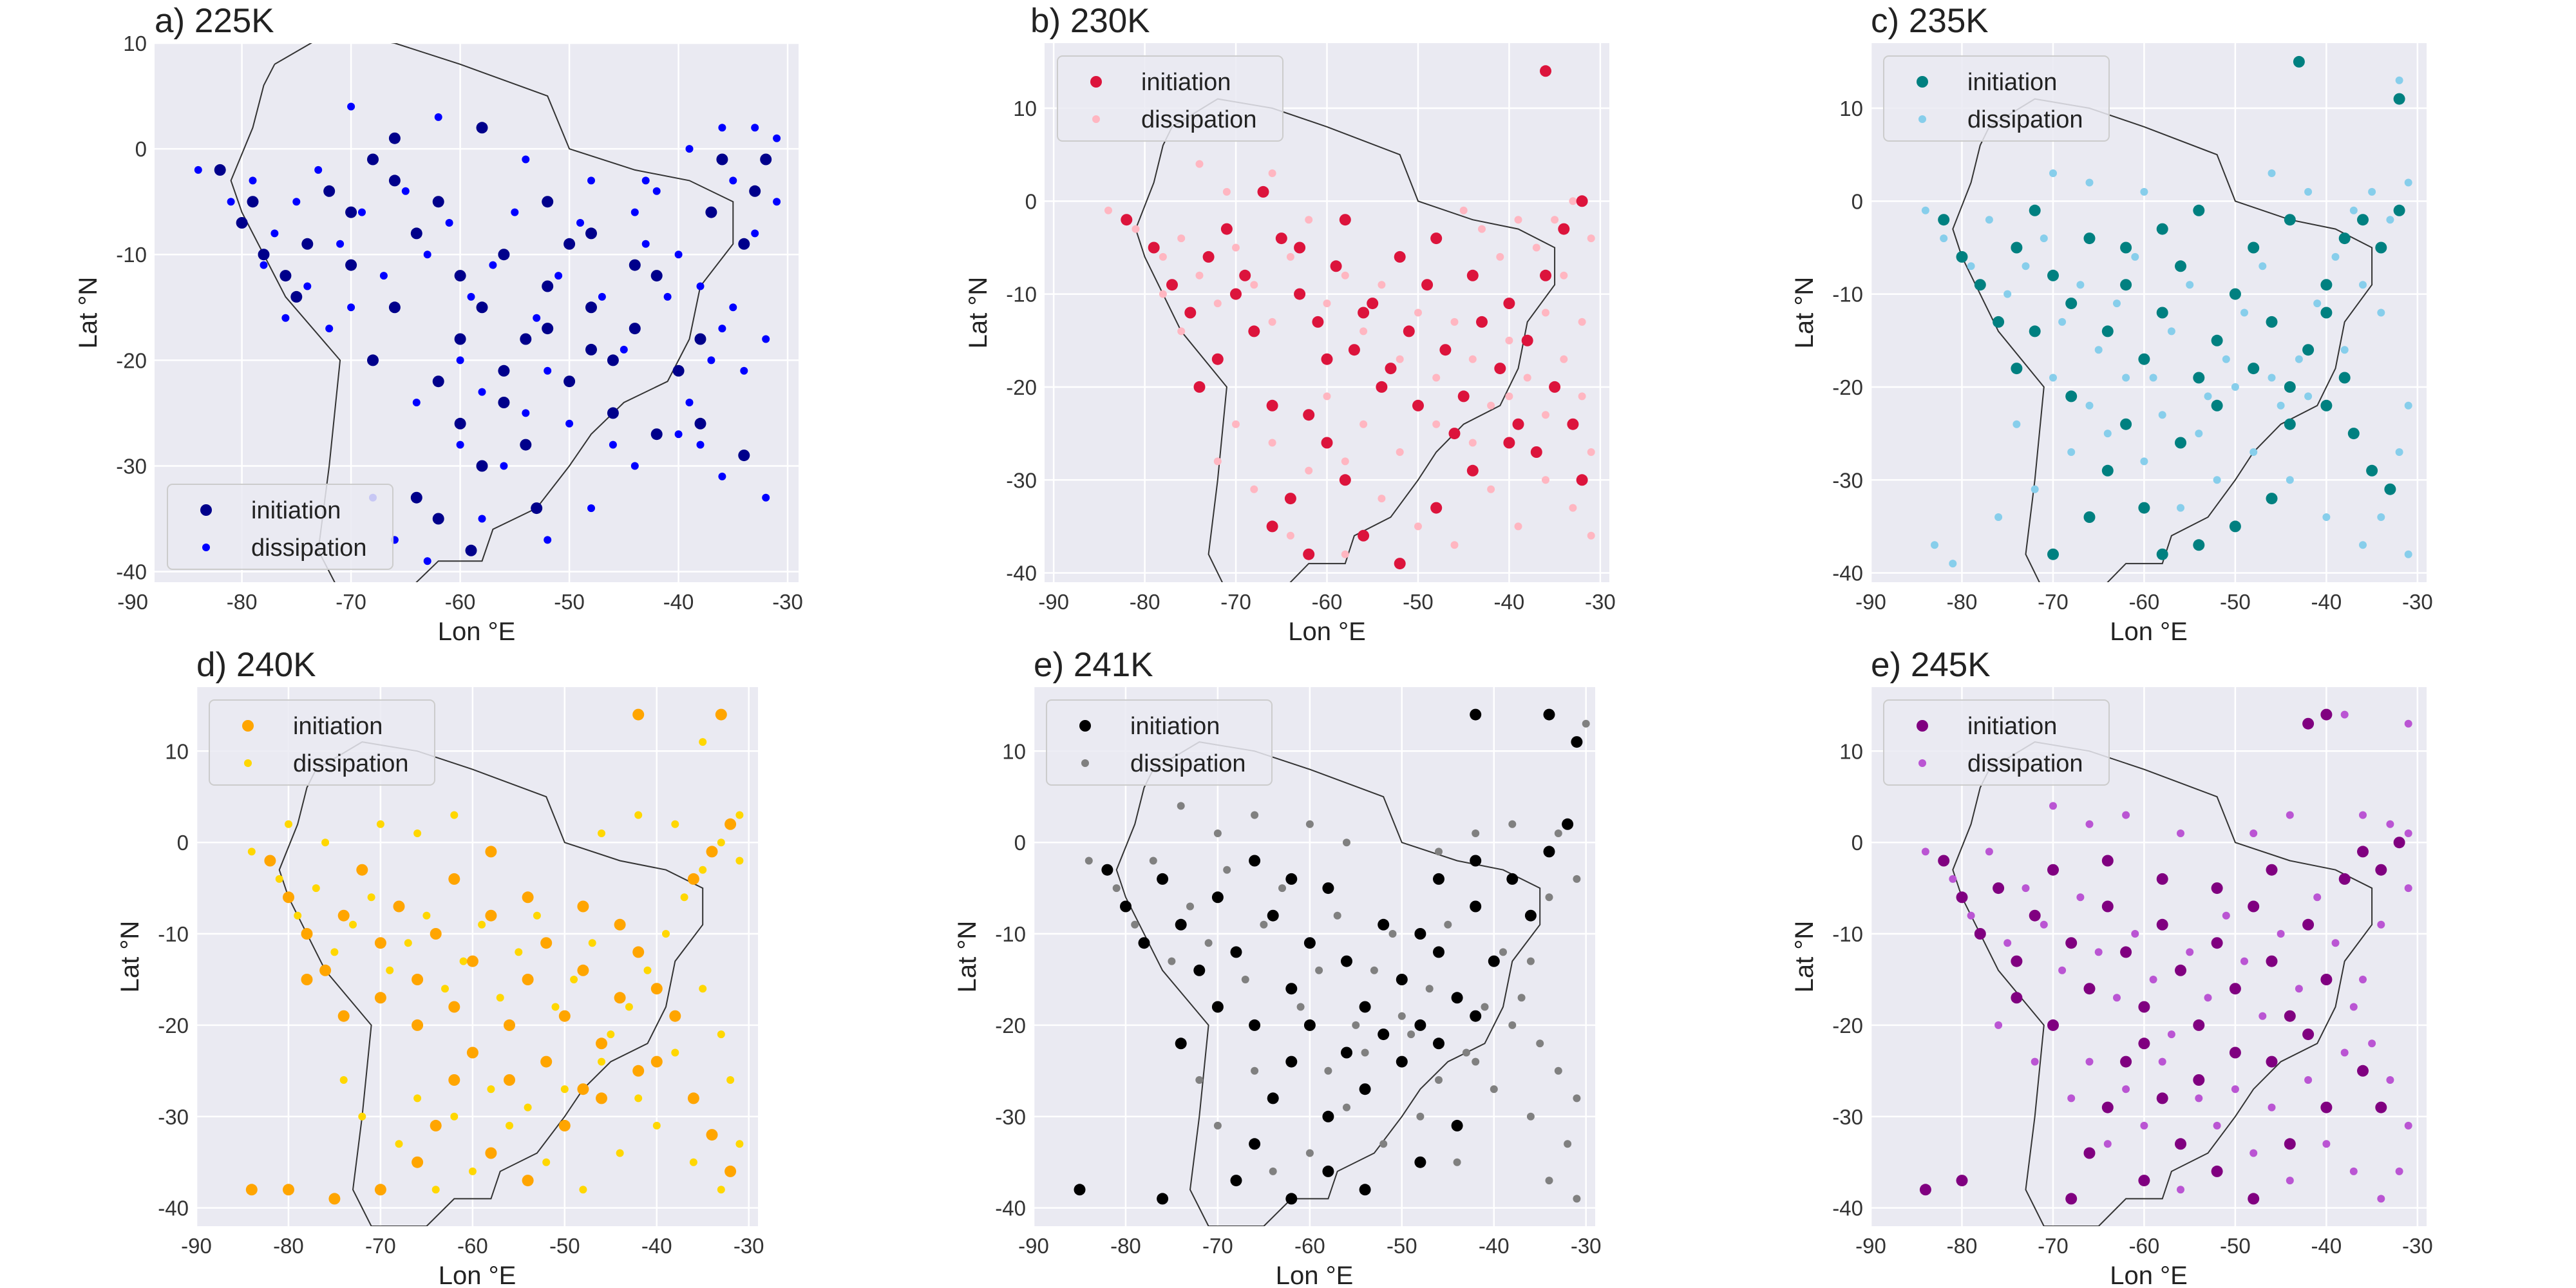  What do you see at coordinates (1805, 313) in the screenshot?
I see `y-axis-label: Lat °N` at bounding box center [1805, 313].